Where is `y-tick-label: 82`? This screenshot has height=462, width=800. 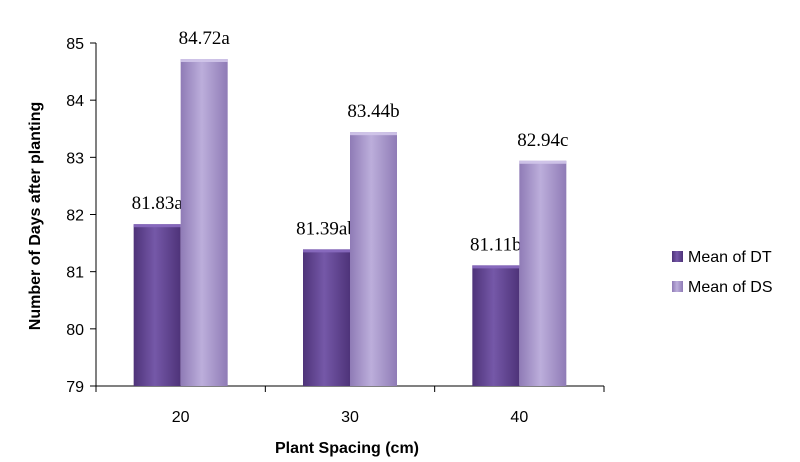
y-tick-label: 82 is located at coordinates (75, 216).